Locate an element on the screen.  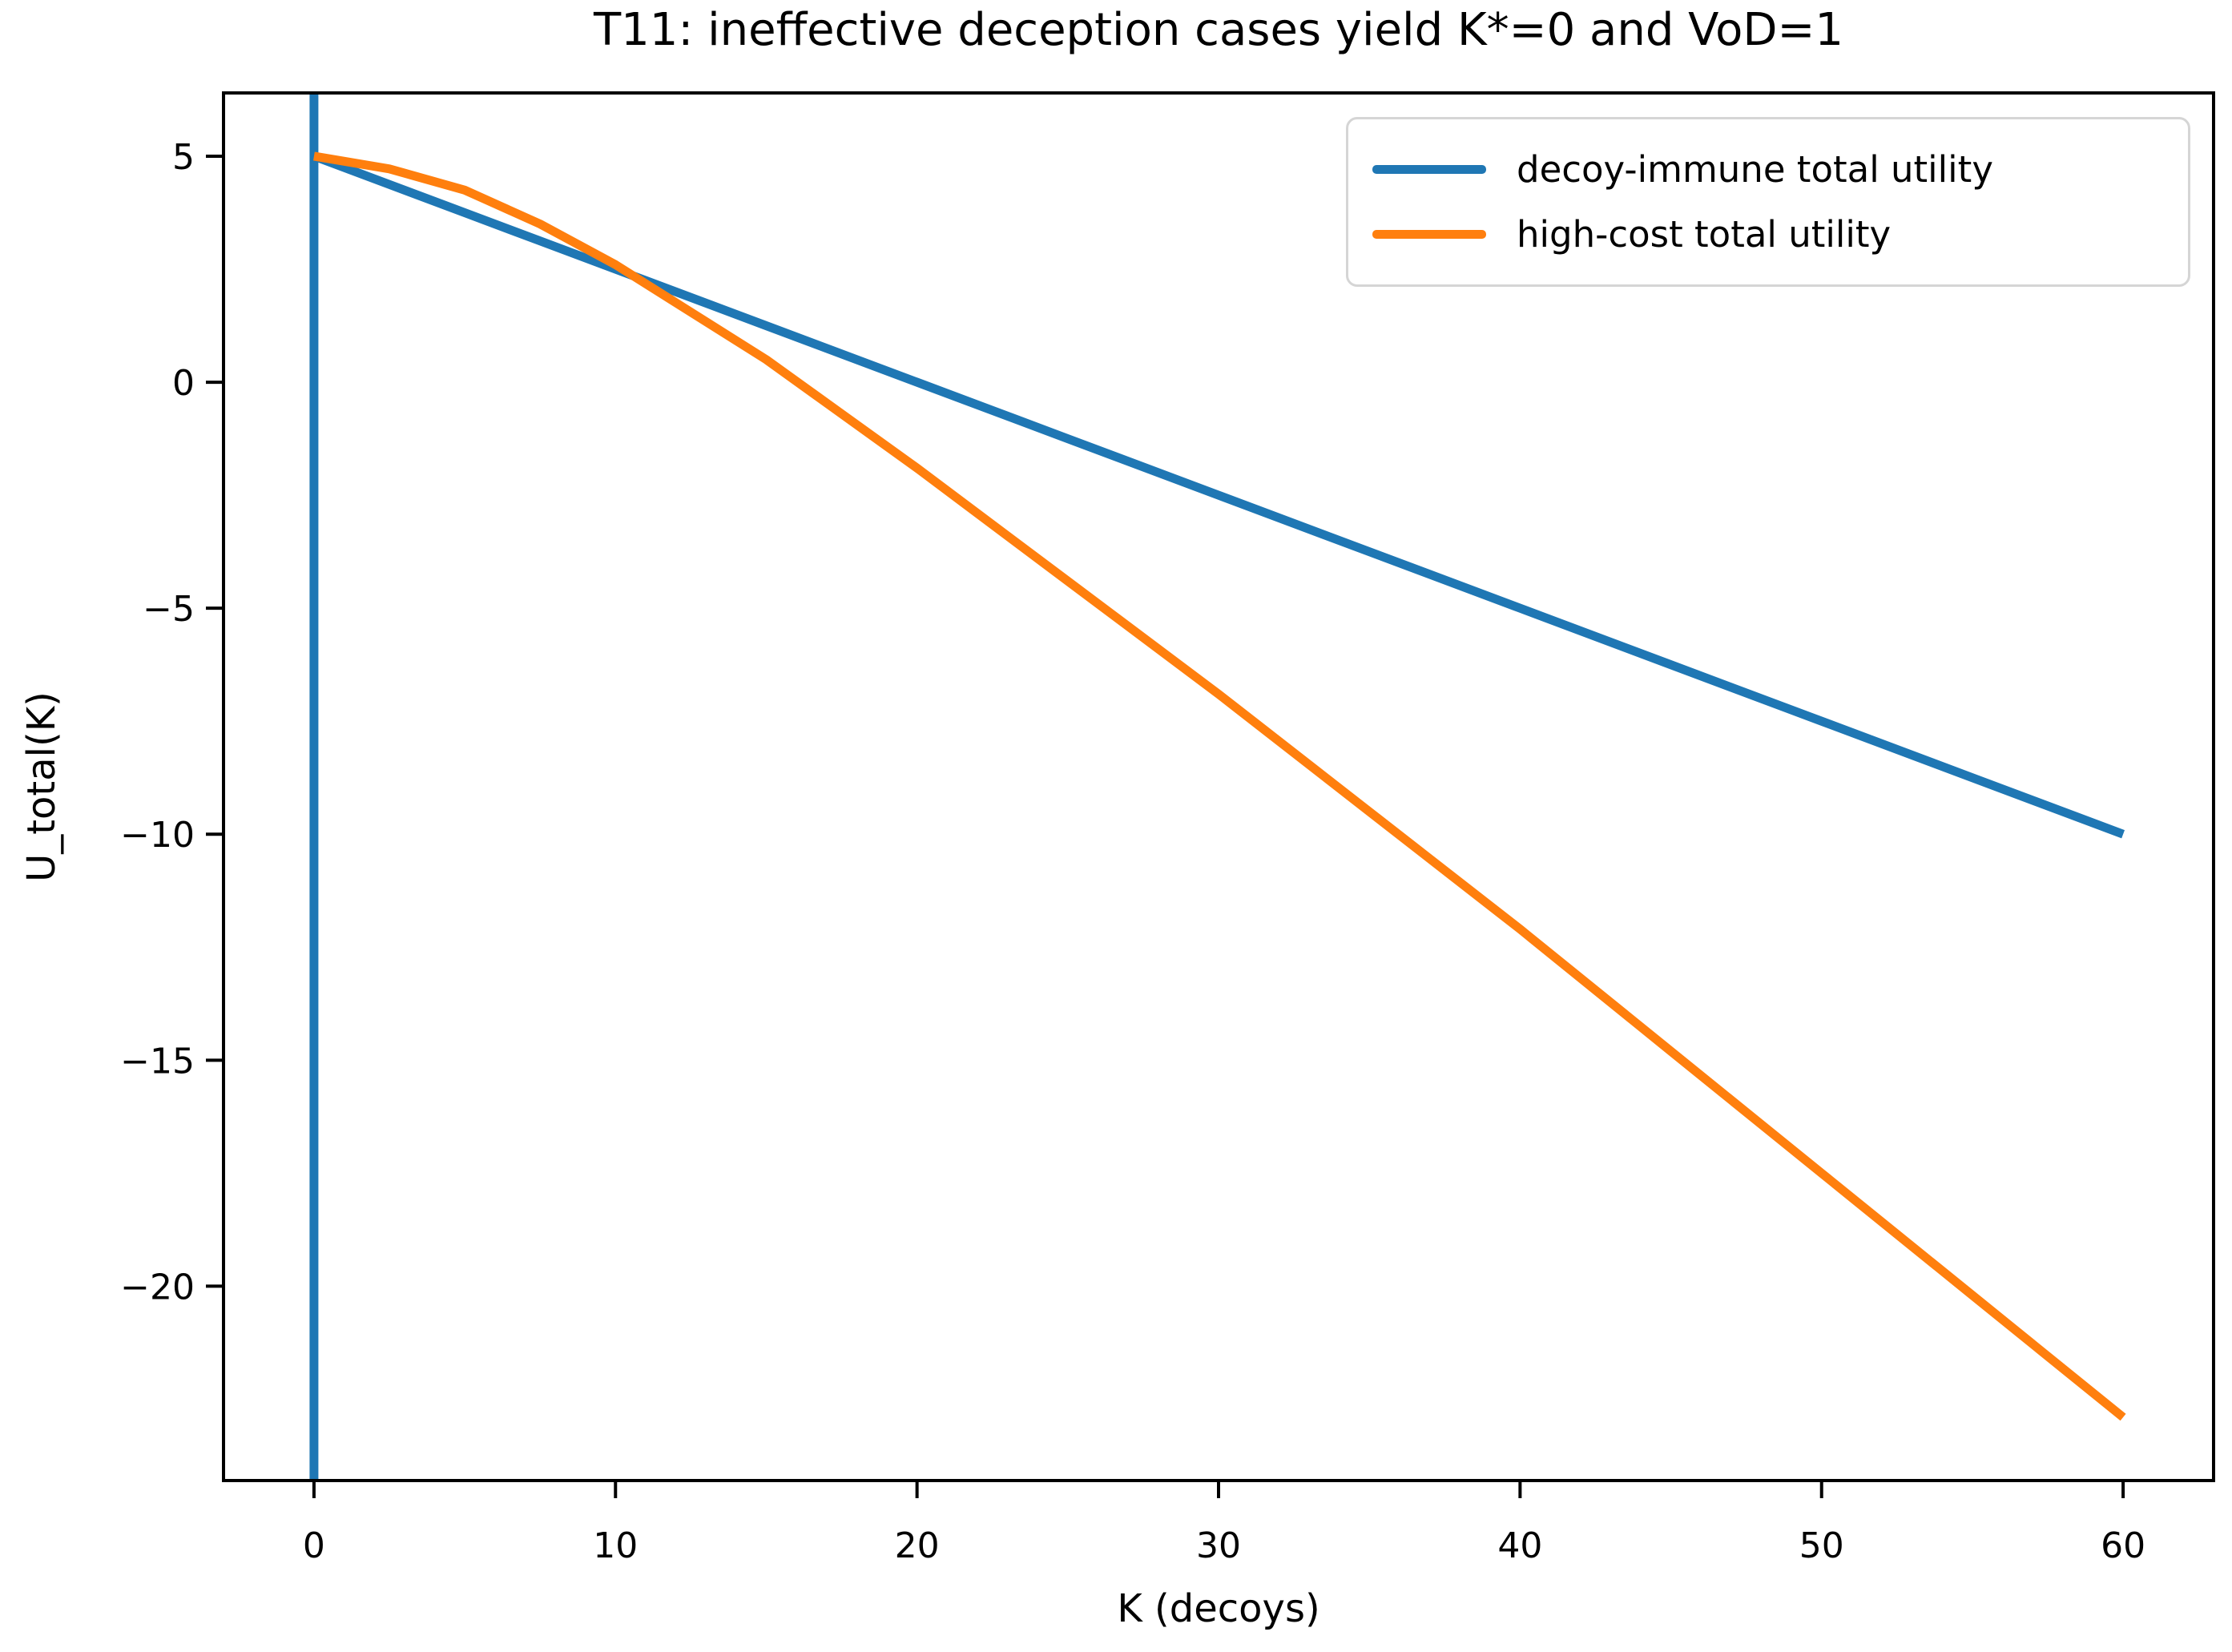
legend-label: decoy-immune total utility is located at coordinates (1755, 169).